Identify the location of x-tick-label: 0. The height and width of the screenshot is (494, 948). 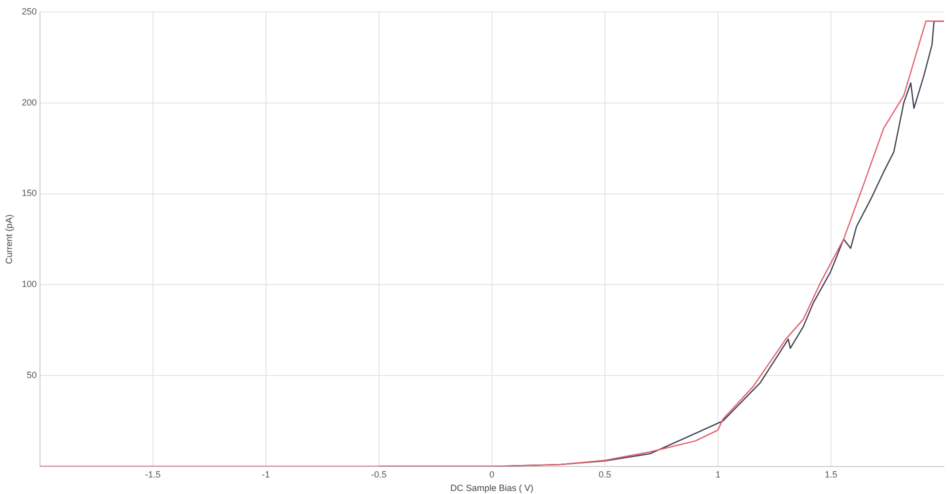
(491, 474).